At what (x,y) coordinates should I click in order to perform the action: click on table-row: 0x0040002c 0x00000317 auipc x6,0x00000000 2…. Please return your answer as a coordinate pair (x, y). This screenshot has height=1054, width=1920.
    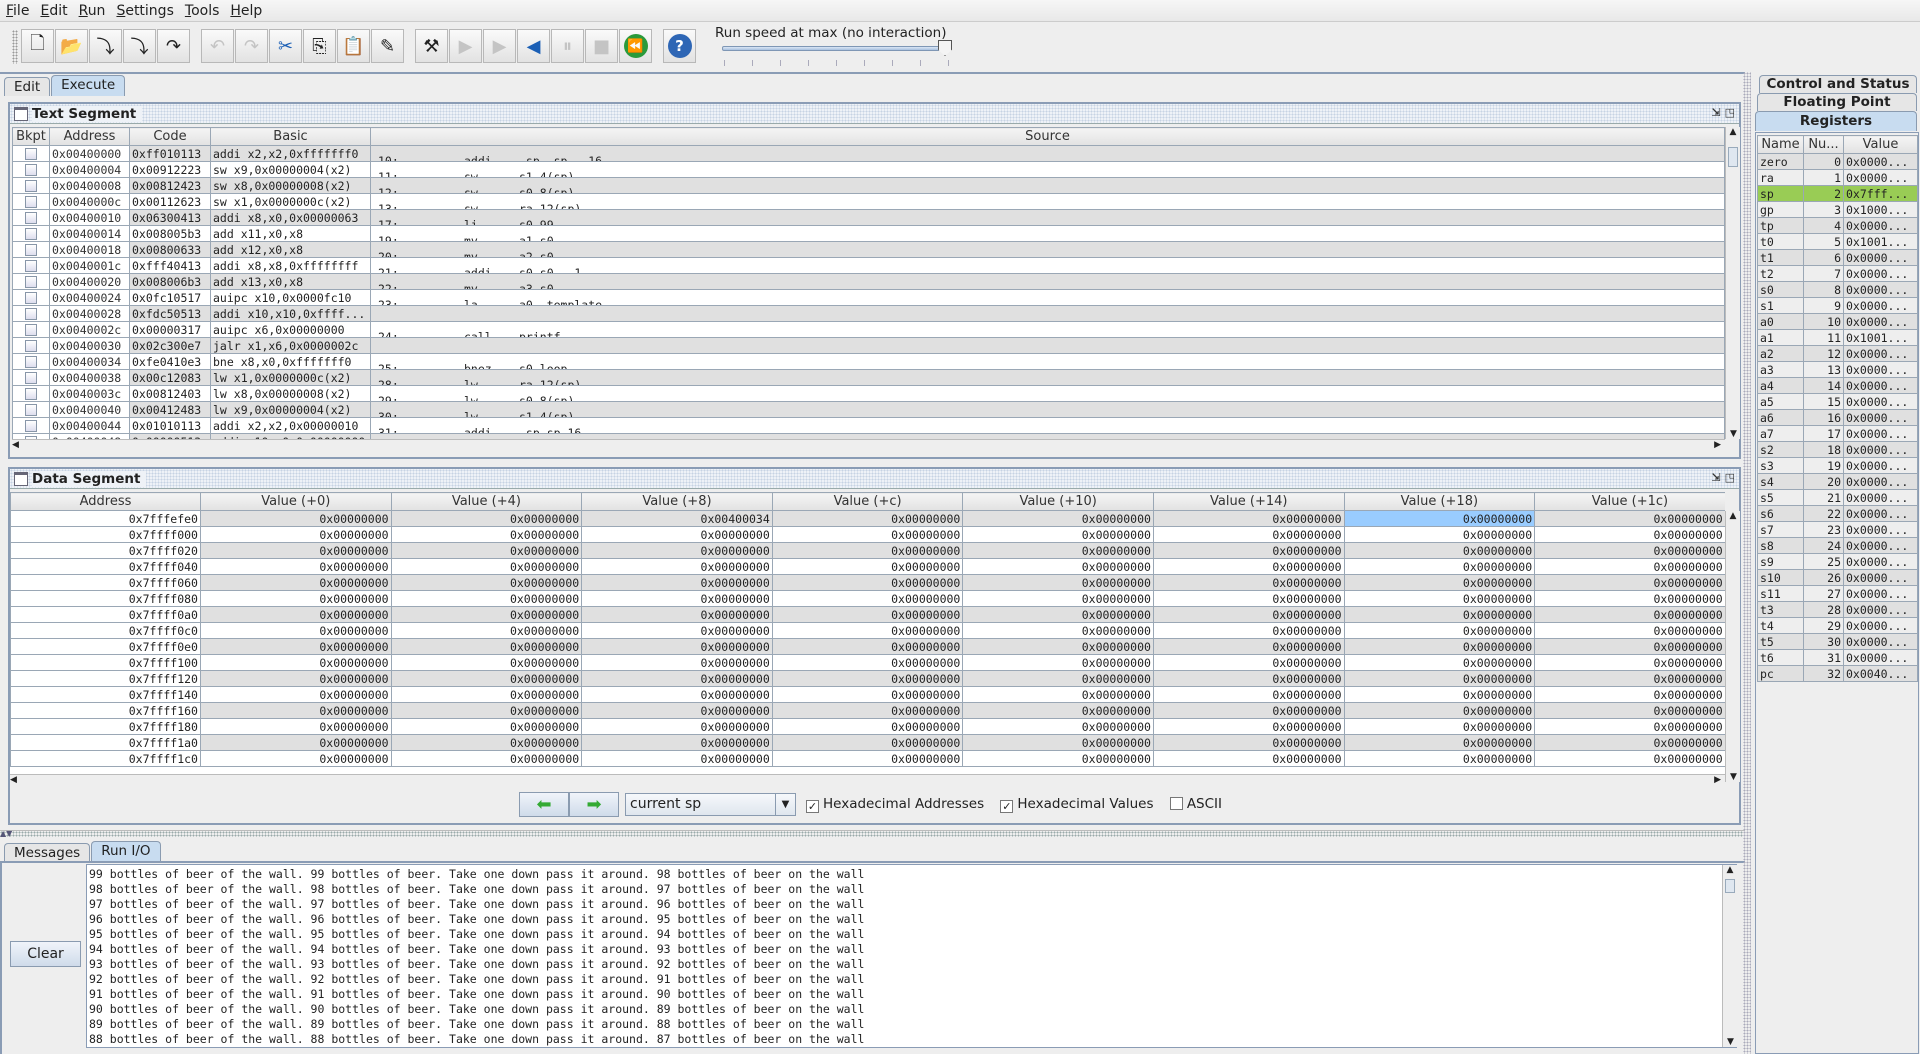
    Looking at the image, I should click on (868, 329).